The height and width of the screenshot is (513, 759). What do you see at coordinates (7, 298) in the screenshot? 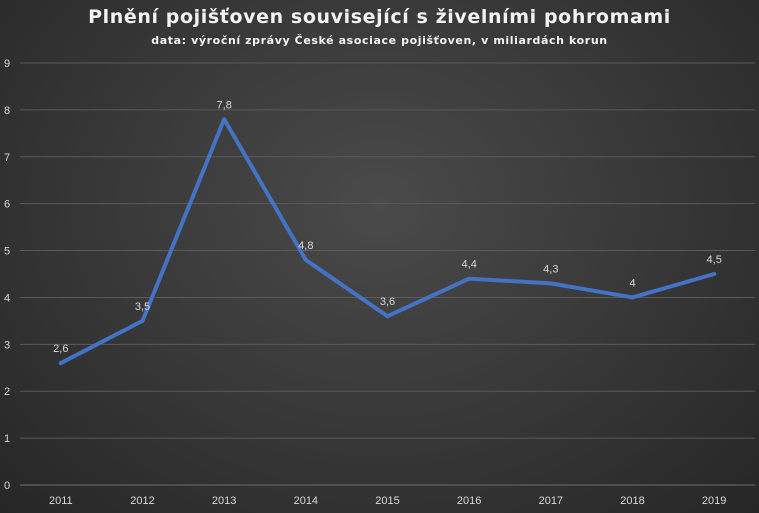
I see `y-tick-label: 4` at bounding box center [7, 298].